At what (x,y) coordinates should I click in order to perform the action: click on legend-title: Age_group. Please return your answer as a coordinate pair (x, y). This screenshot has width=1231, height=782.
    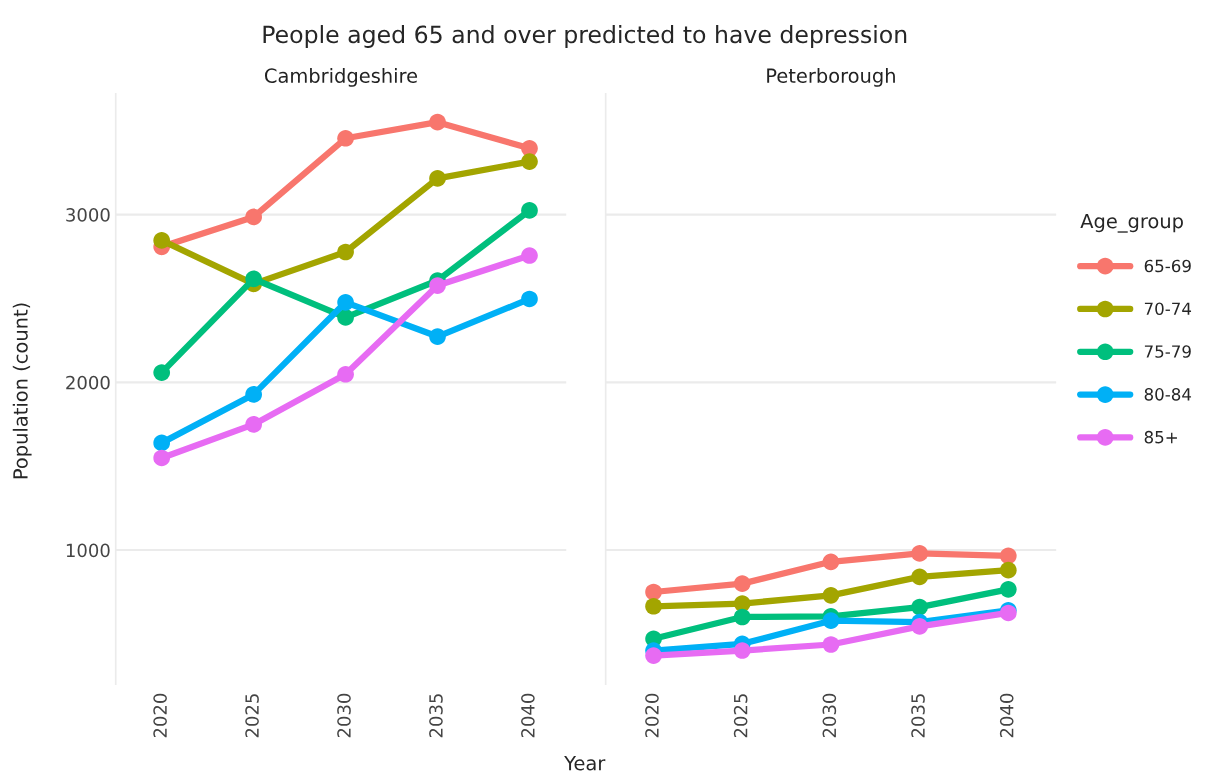
    Looking at the image, I should click on (1131, 223).